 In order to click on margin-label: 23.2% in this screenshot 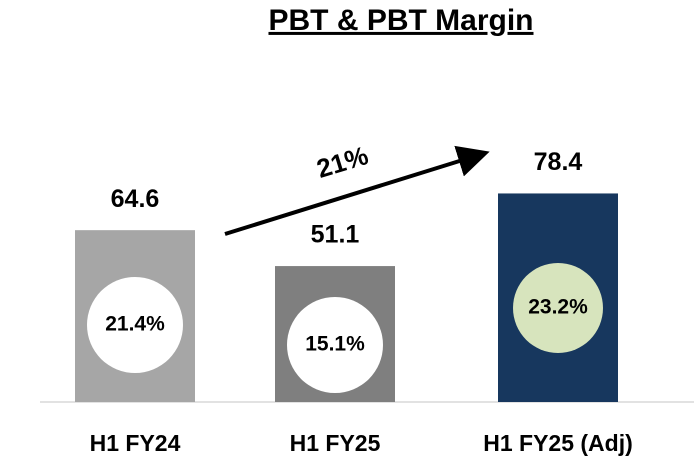, I will do `click(558, 307)`.